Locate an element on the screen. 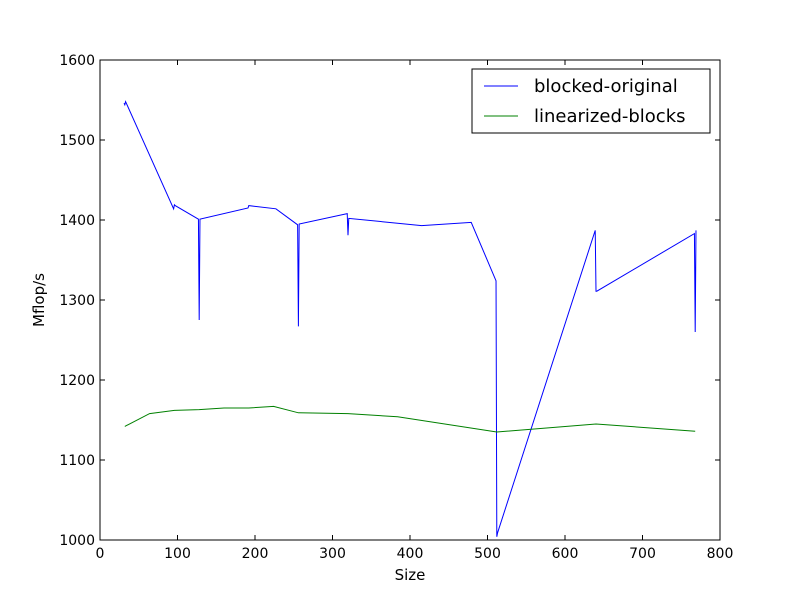 Image resolution: width=800 pixels, height=600 pixels. legend: blocked-original linearized-blocks is located at coordinates (591, 101).